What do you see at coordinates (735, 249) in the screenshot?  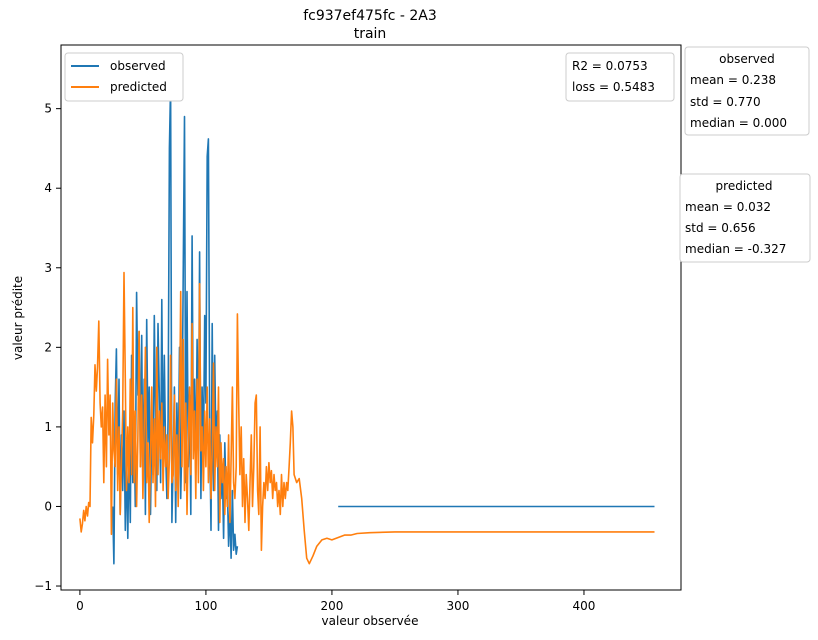 I see `stats-median-predicted: median = -0.327` at bounding box center [735, 249].